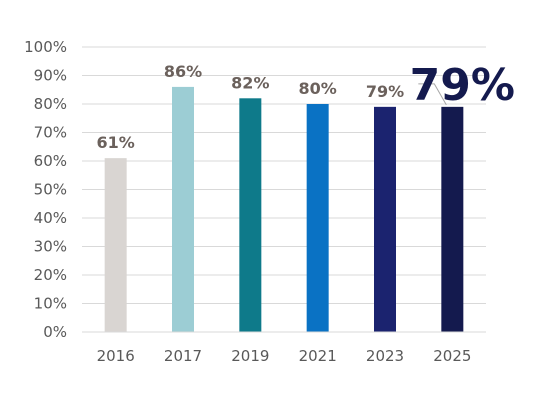  Describe the element at coordinates (55, 332) in the screenshot. I see `y-tick-label: 0%` at that location.